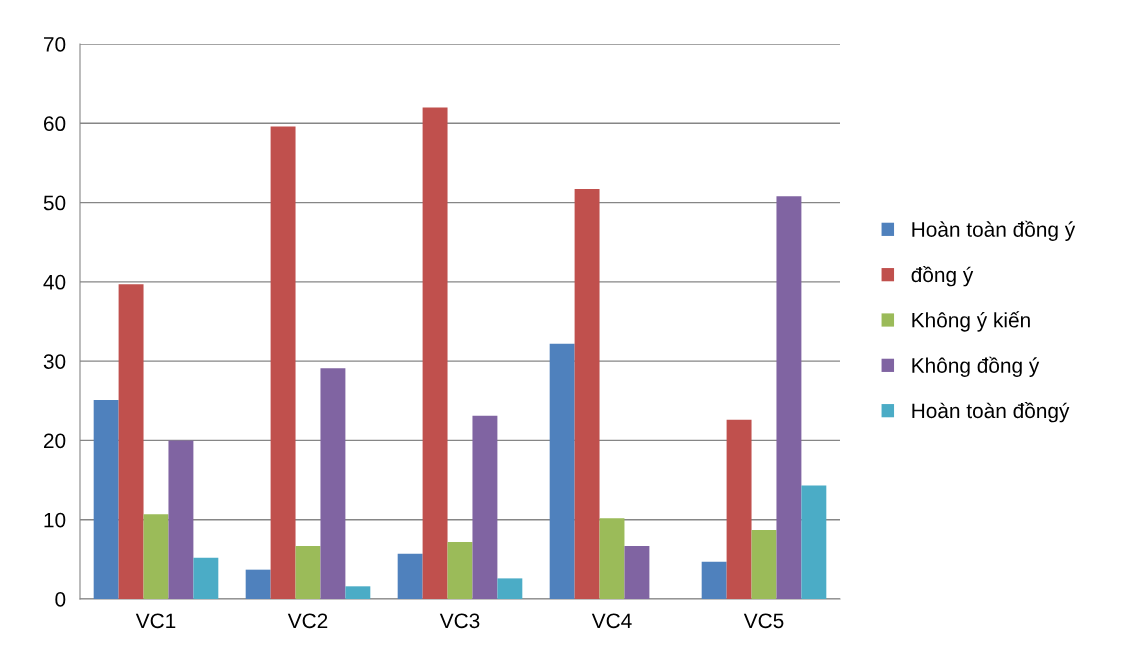  Describe the element at coordinates (942, 276) in the screenshot. I see `legend-label: đồng ý` at that location.